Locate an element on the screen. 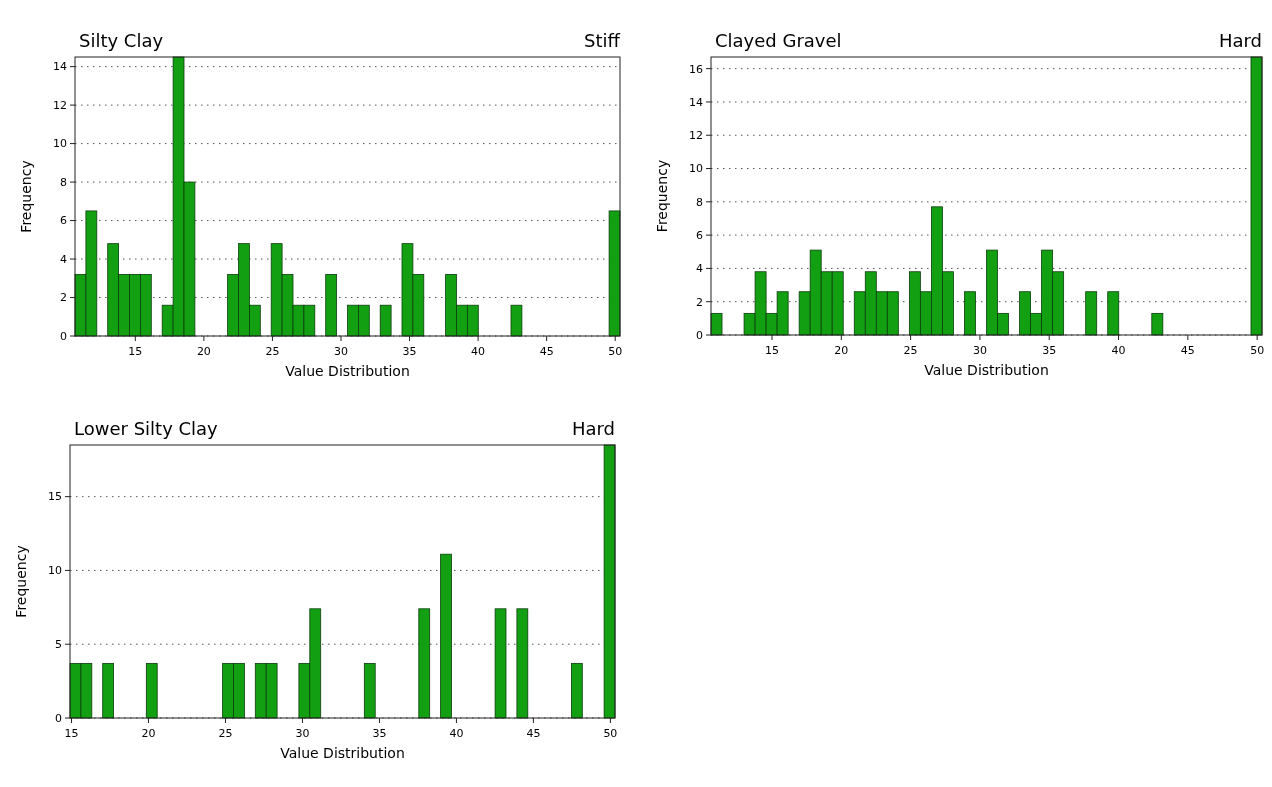 This screenshot has width=1272, height=787. chart-title: Clayed Gravel is located at coordinates (778, 40).